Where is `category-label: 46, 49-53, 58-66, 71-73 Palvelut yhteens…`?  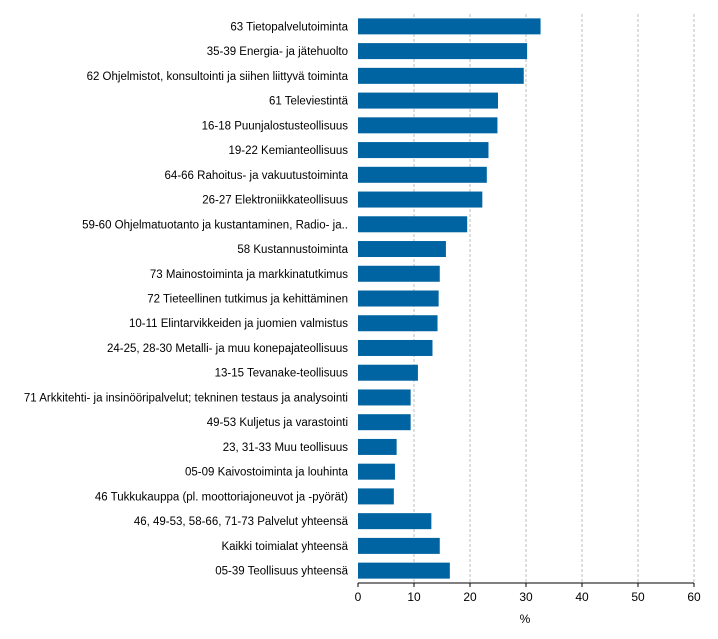
category-label: 46, 49-53, 58-66, 71-73 Palvelut yhteens… is located at coordinates (241, 522).